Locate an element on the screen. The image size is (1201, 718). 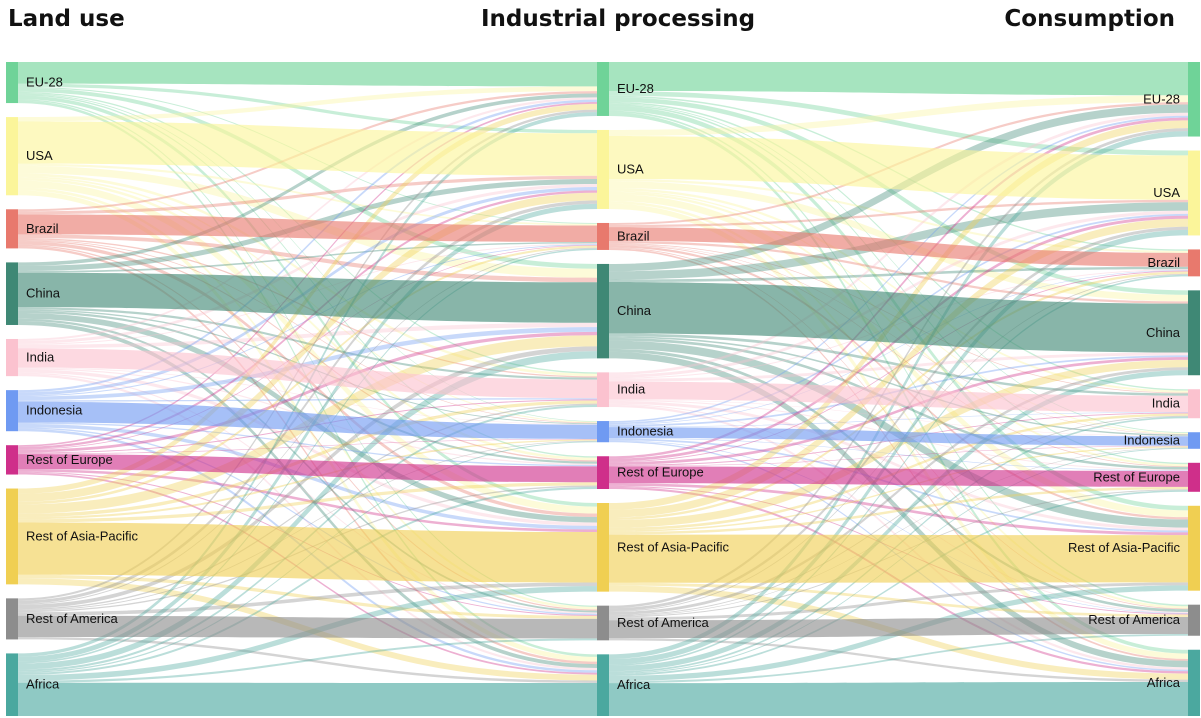
flow-land-use-rest-of-europe-to-rest-of-europe is located at coordinates (307, 468).